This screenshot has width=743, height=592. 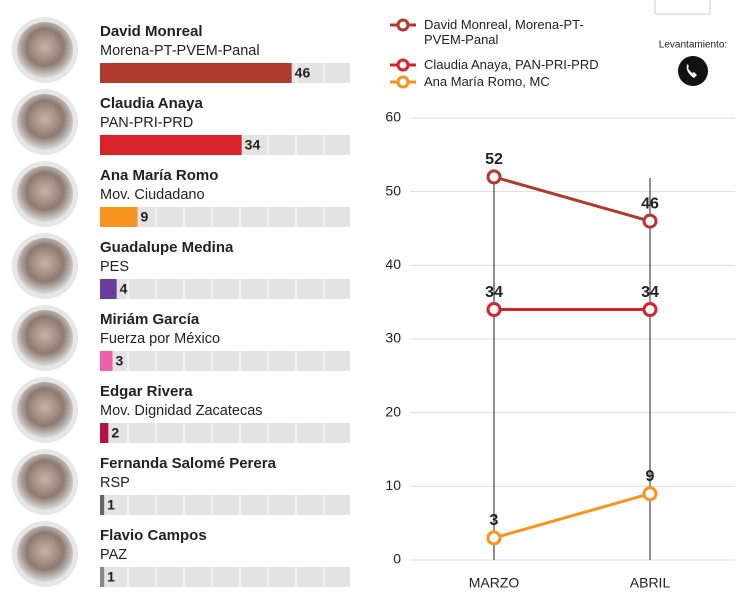 What do you see at coordinates (114, 267) in the screenshot?
I see `party: PES` at bounding box center [114, 267].